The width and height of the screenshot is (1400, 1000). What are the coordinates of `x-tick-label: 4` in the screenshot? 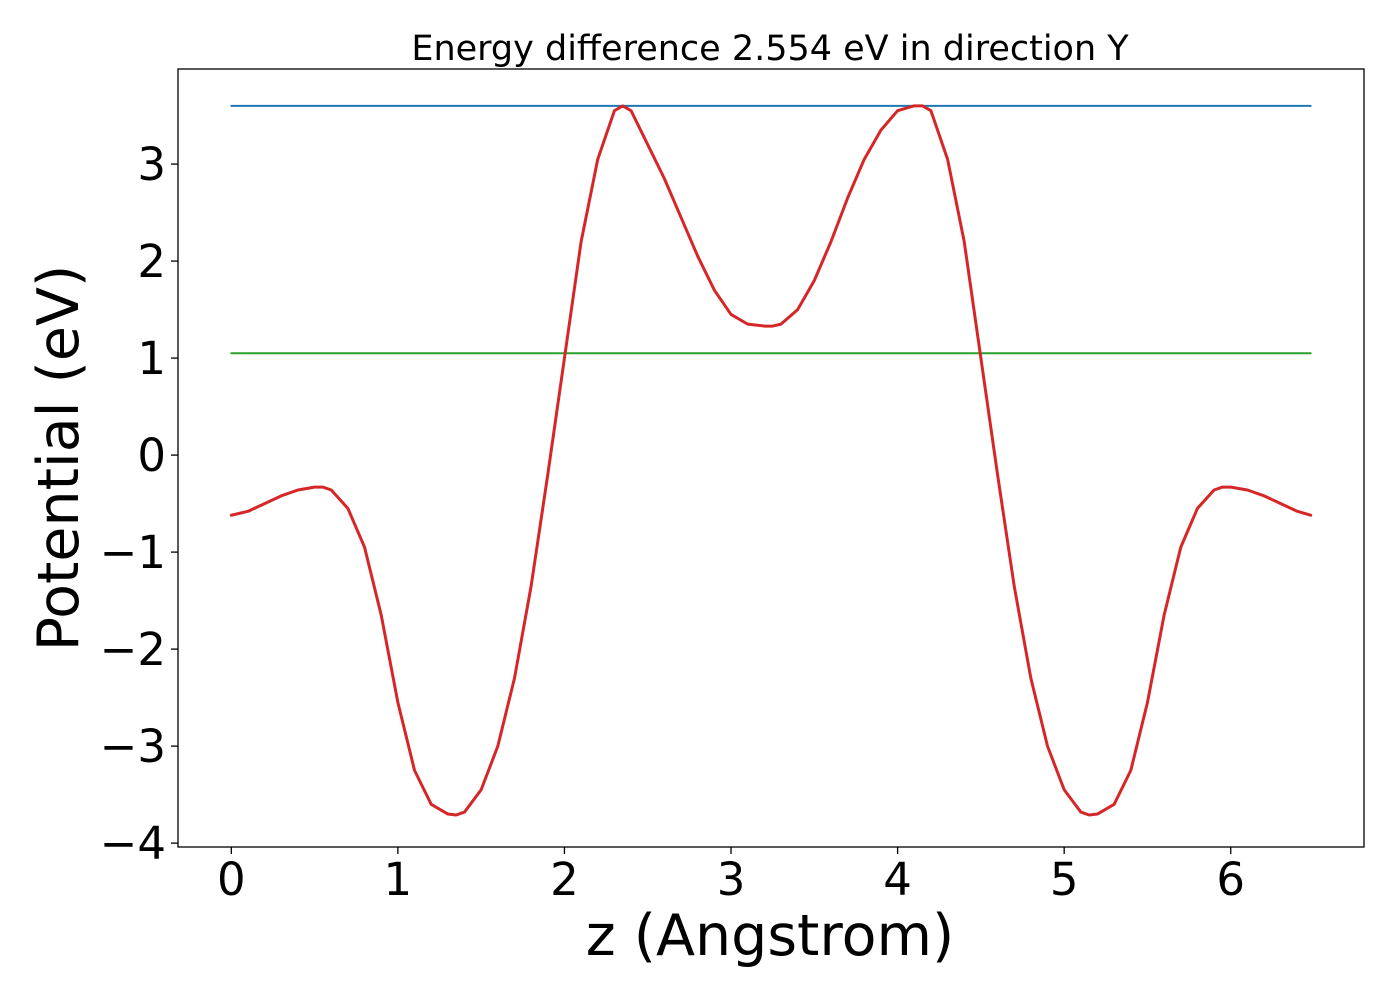 It's located at (897, 879).